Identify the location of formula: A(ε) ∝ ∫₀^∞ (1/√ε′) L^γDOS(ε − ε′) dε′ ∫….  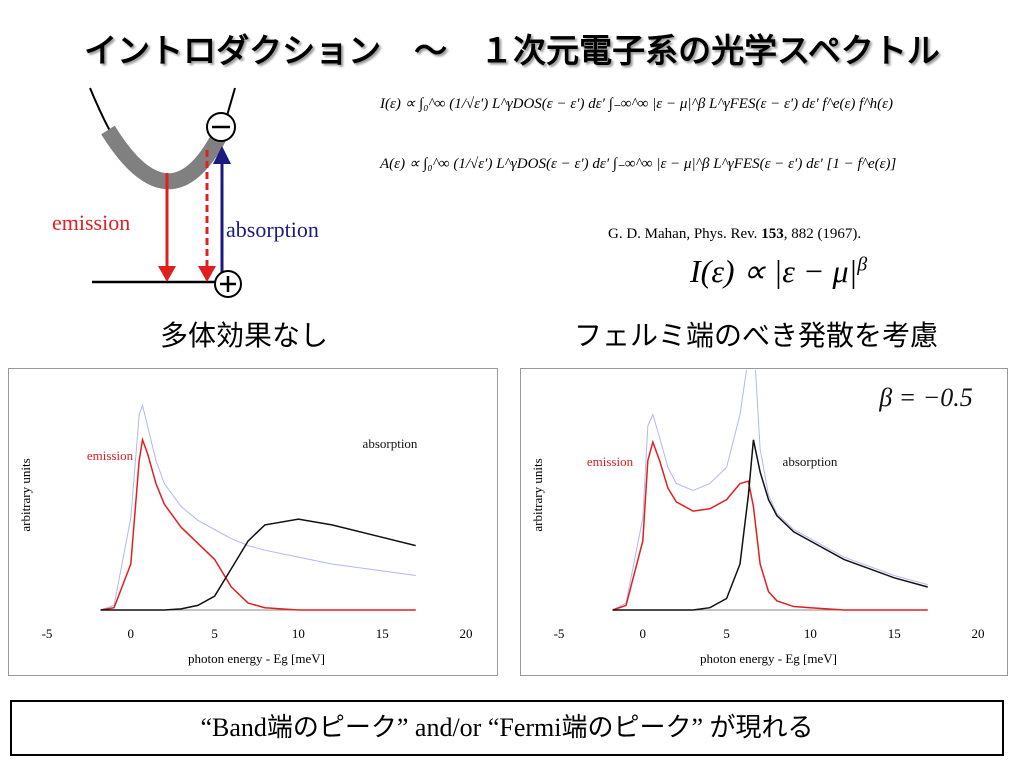
(638, 164).